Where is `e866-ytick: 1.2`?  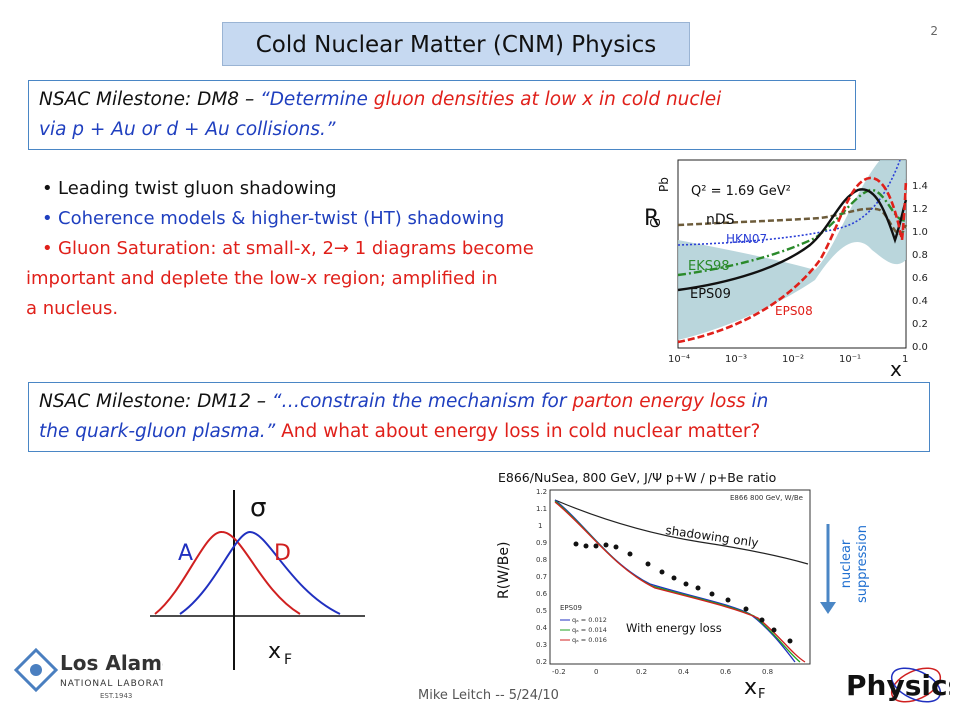 e866-ytick: 1.2 is located at coordinates (541, 492).